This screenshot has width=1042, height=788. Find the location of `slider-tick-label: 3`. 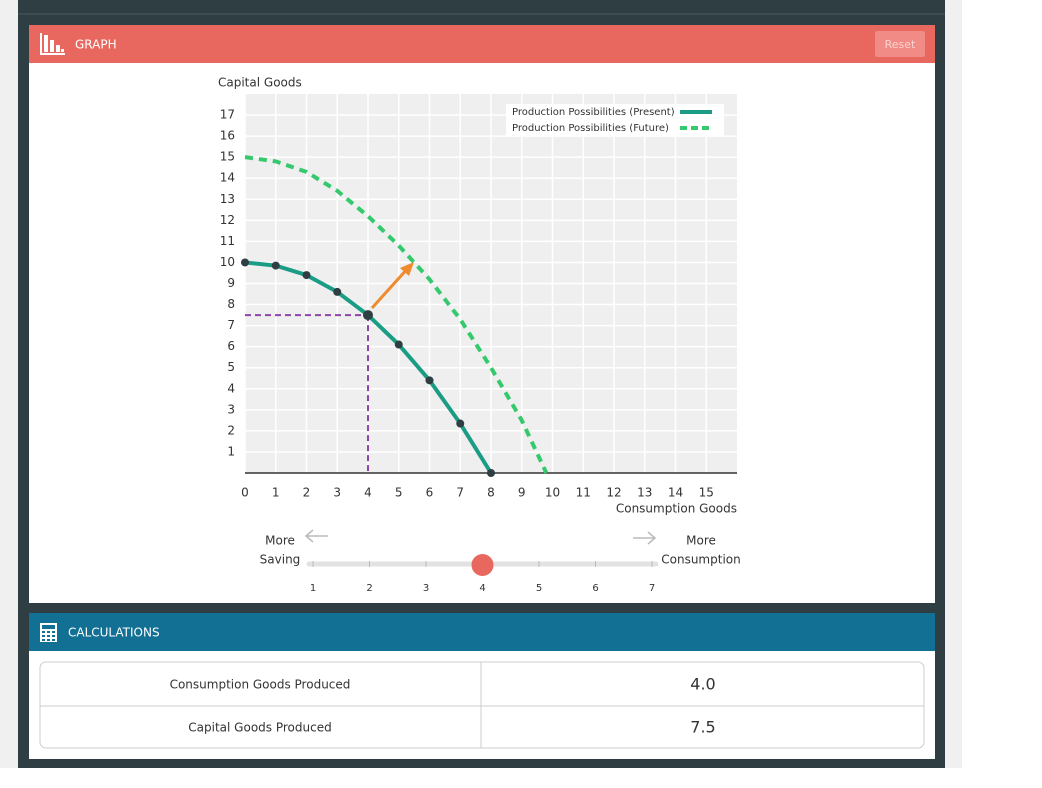

slider-tick-label: 3 is located at coordinates (426, 588).